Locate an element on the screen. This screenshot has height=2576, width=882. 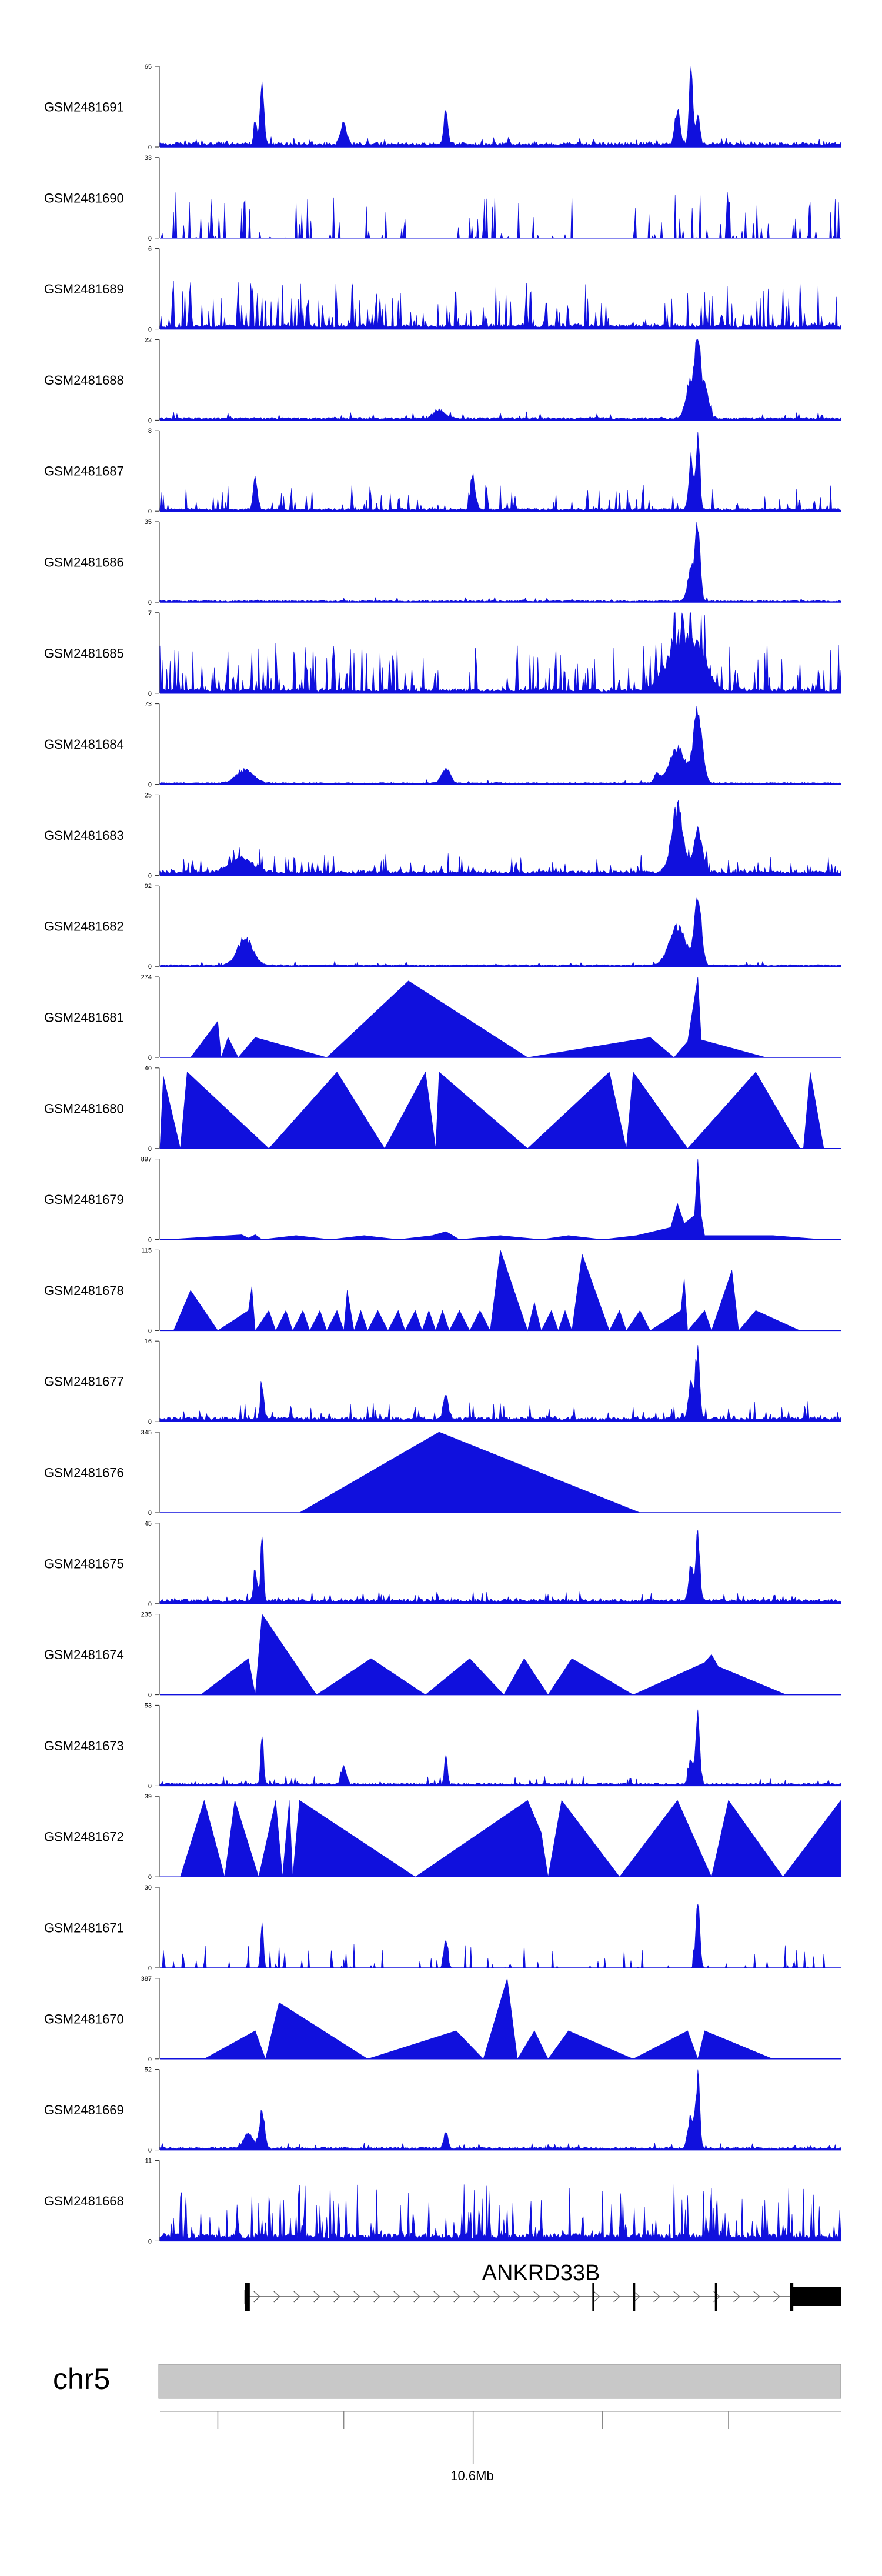
gene-name-label: ANKRD33B is located at coordinates (541, 2273).